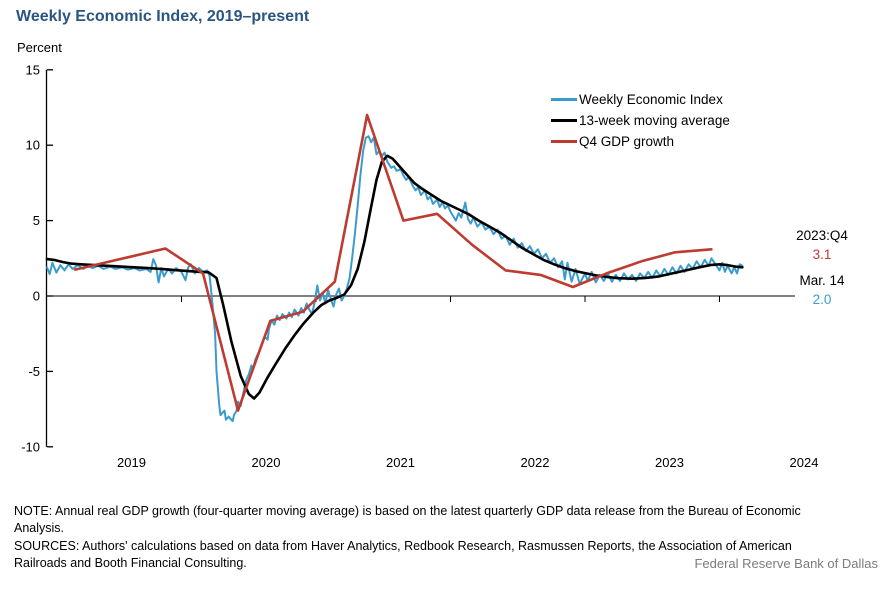 Image resolution: width=892 pixels, height=592 pixels. I want to click on x-tick-label: 2022, so click(535, 462).